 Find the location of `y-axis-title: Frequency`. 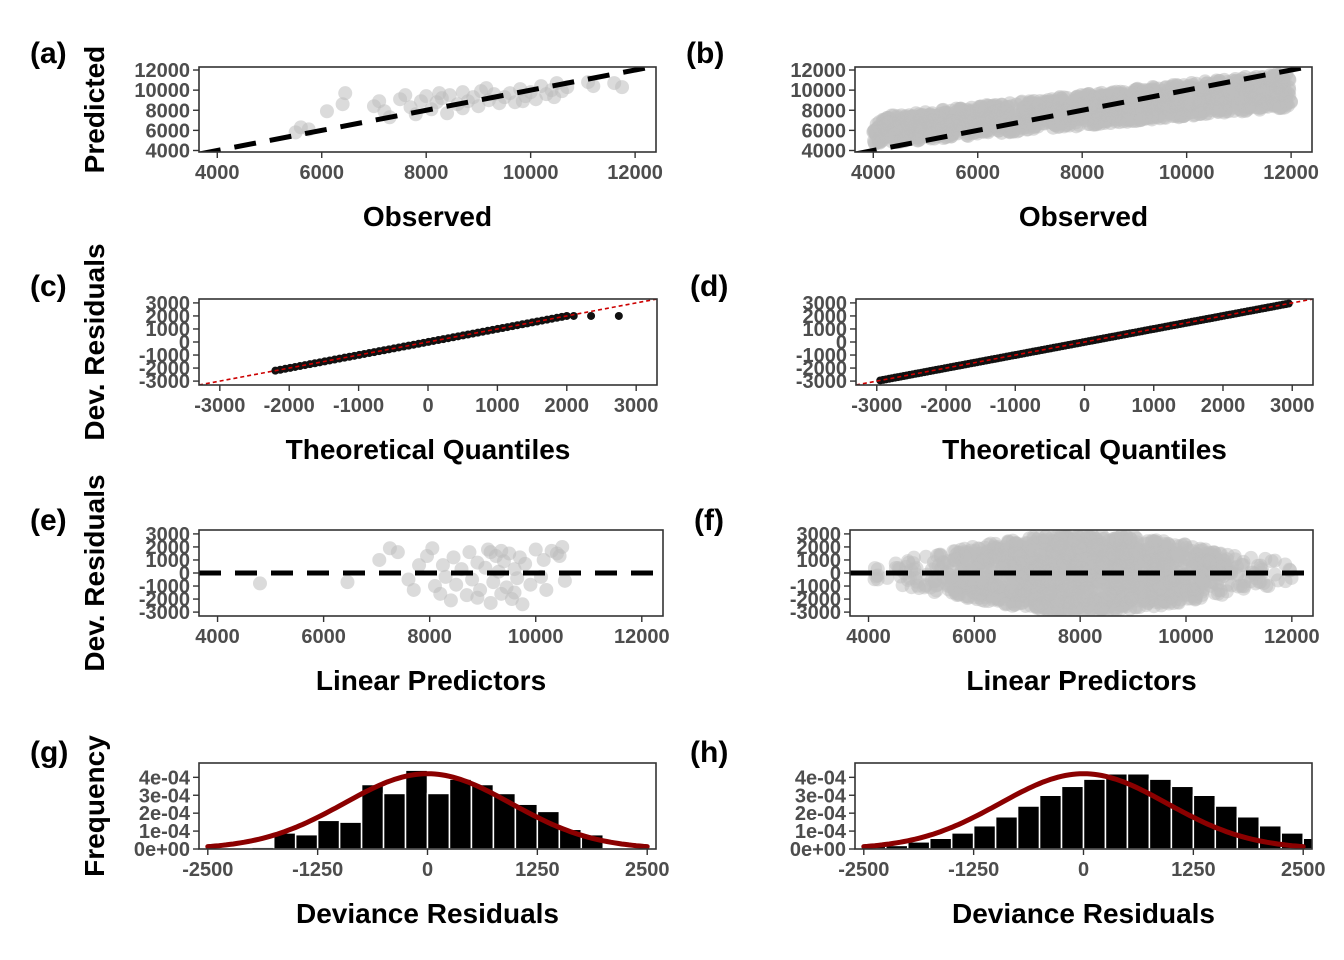

y-axis-title: Frequency is located at coordinates (94, 806).